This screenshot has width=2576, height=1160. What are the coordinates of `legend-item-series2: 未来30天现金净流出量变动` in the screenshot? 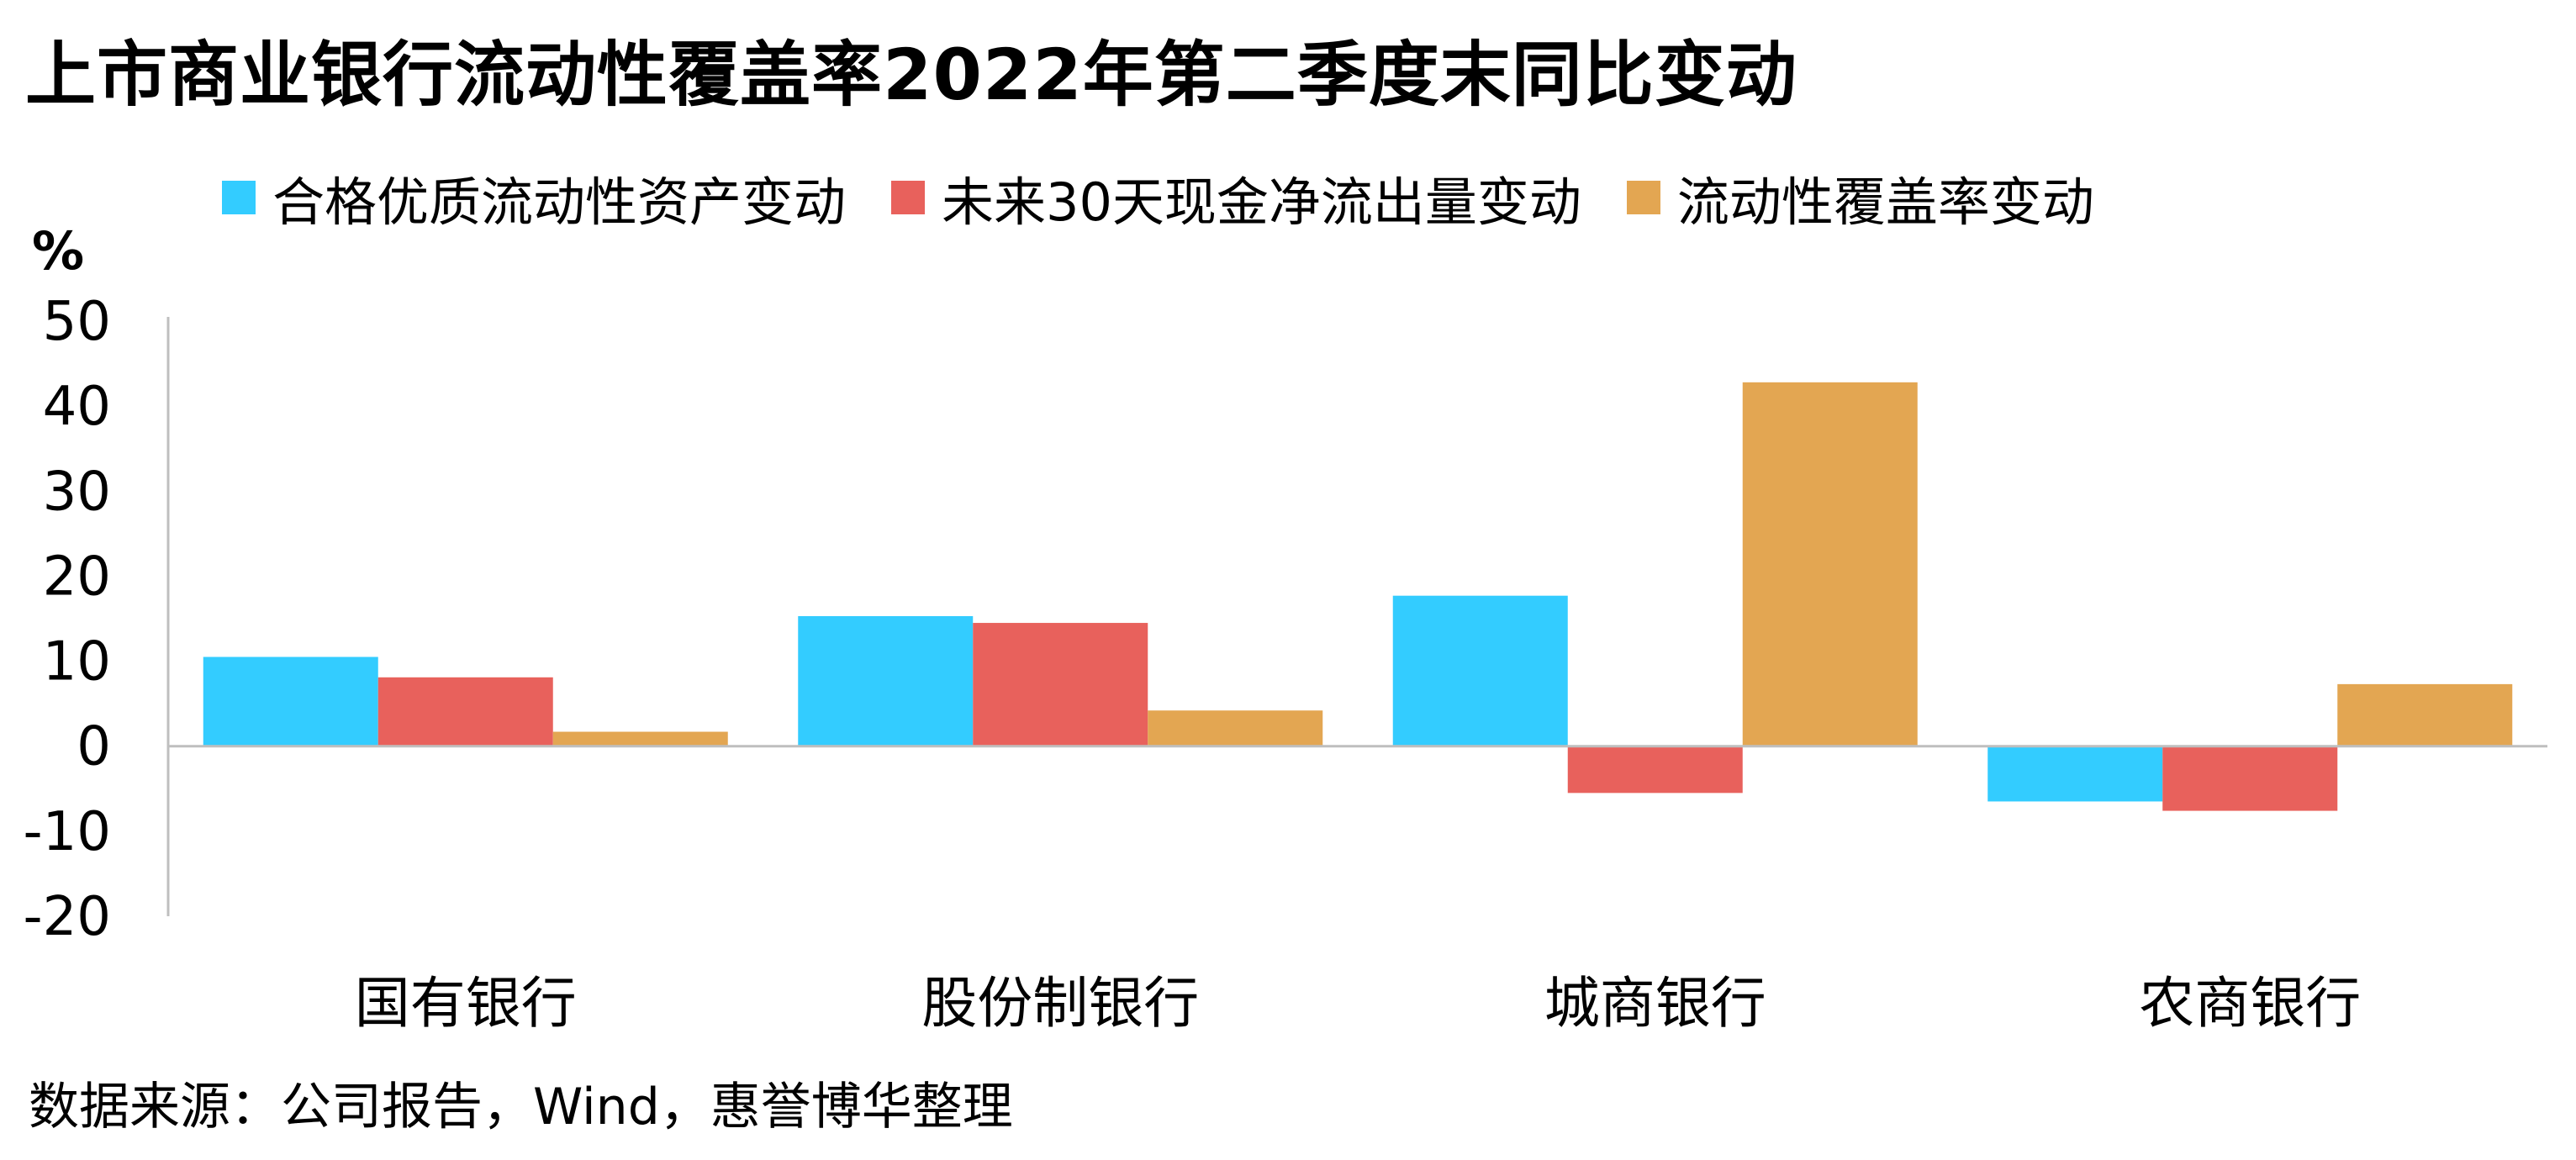 It's located at (1236, 197).